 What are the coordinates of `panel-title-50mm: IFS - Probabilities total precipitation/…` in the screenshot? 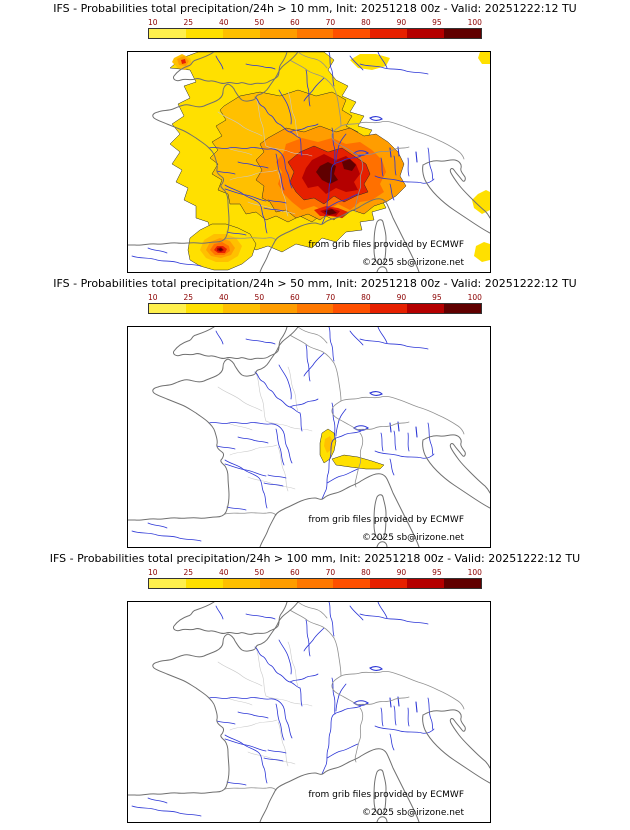 It's located at (315, 283).